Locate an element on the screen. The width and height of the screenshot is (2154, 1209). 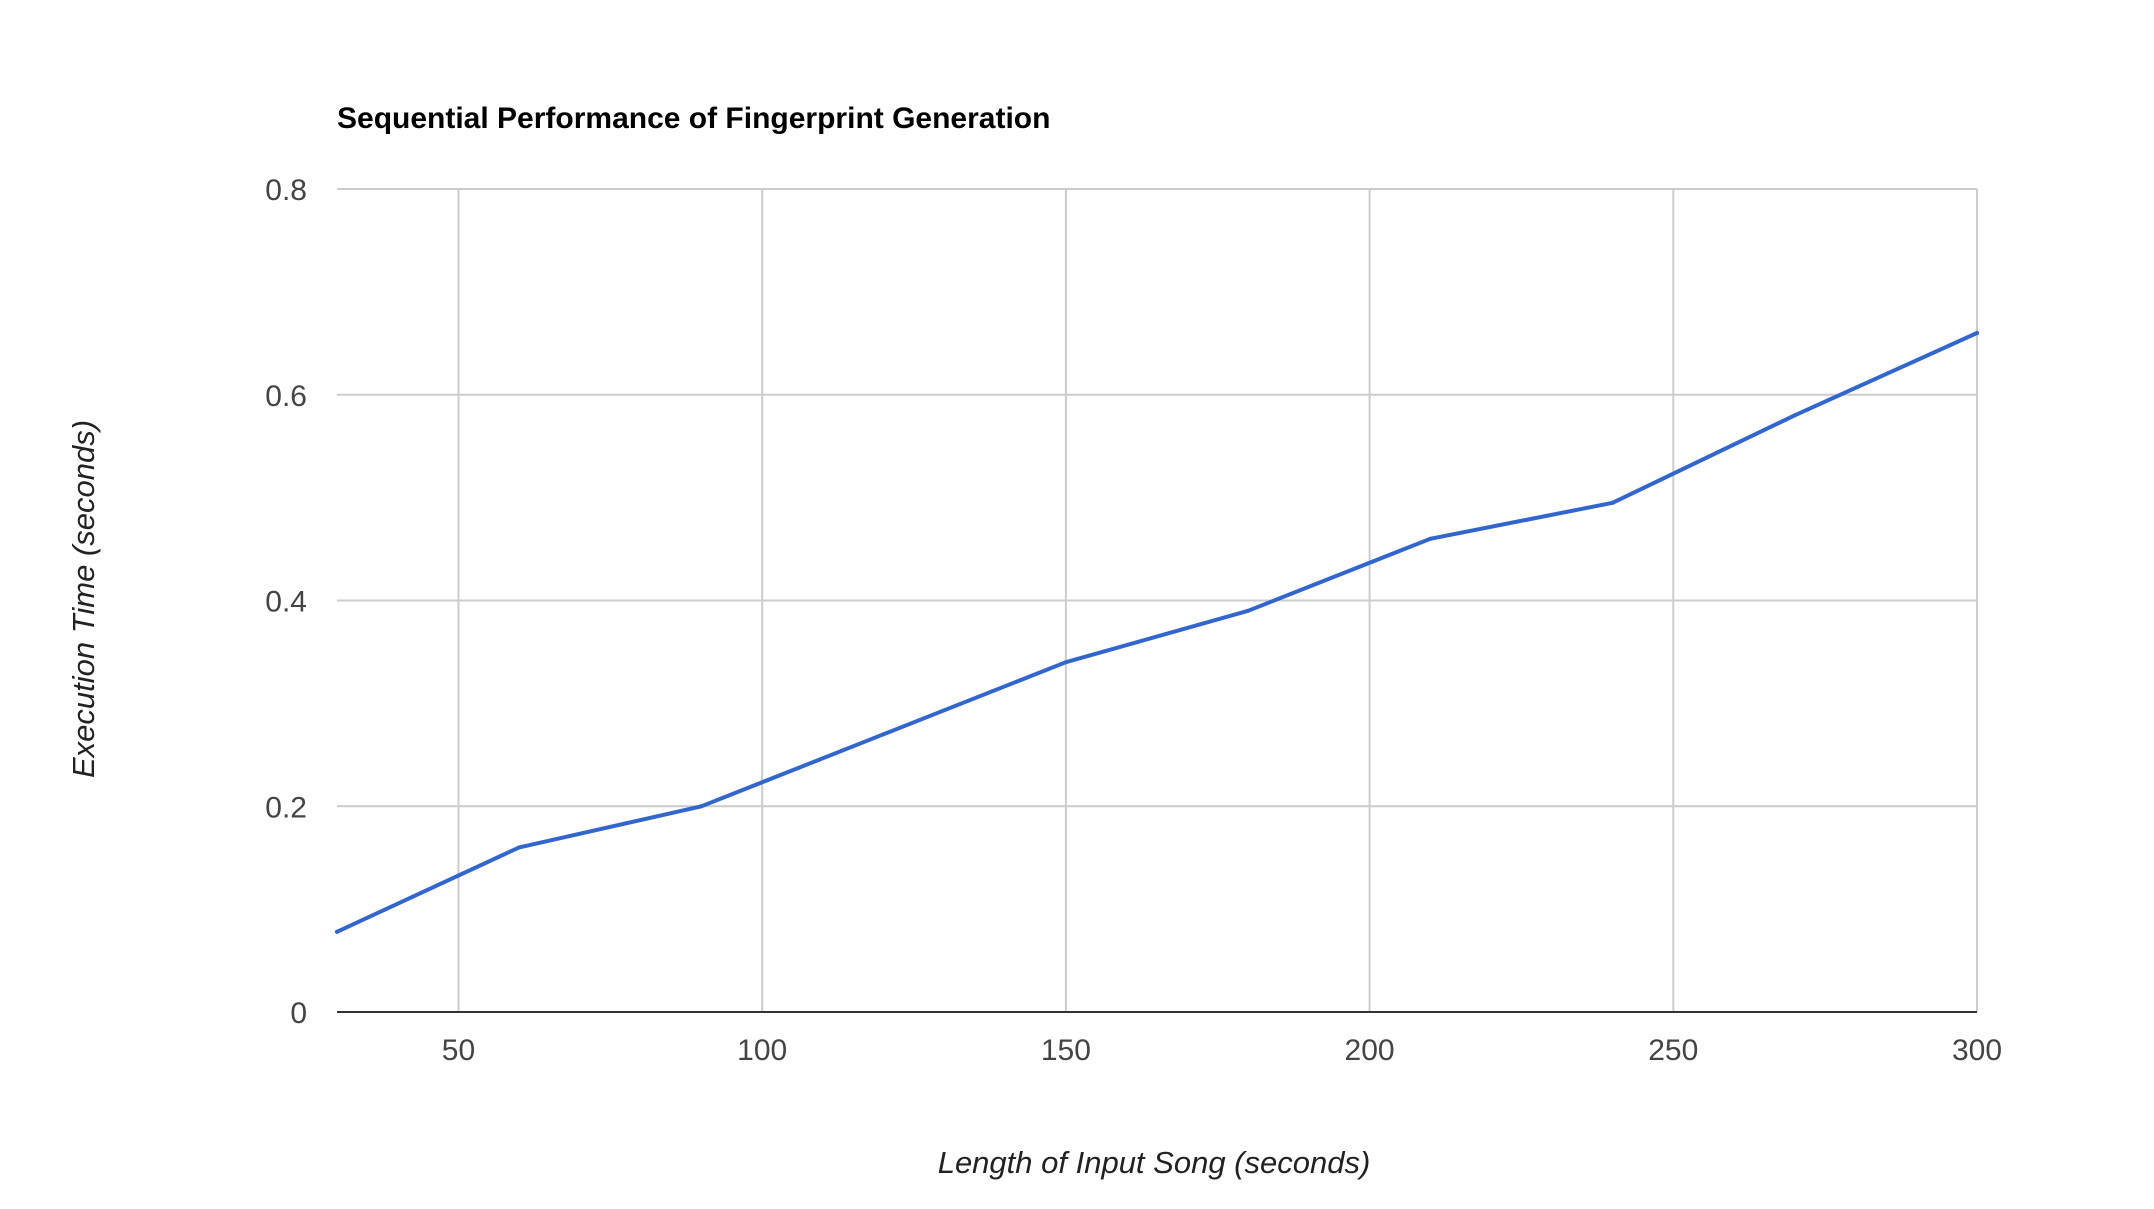
x-tick-label: 150 is located at coordinates (1066, 1050).